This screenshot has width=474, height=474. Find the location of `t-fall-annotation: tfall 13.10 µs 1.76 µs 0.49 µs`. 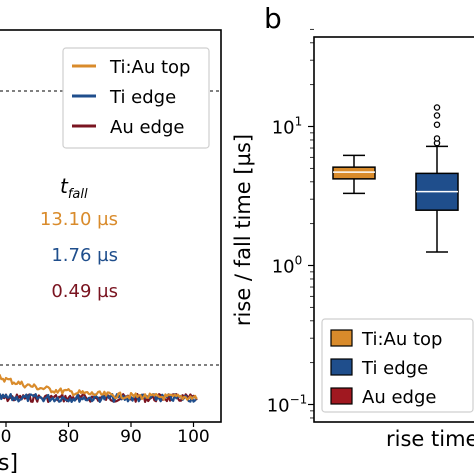

t-fall-annotation: tfall 13.10 µs 1.76 µs 0.49 µs is located at coordinates (79, 238).